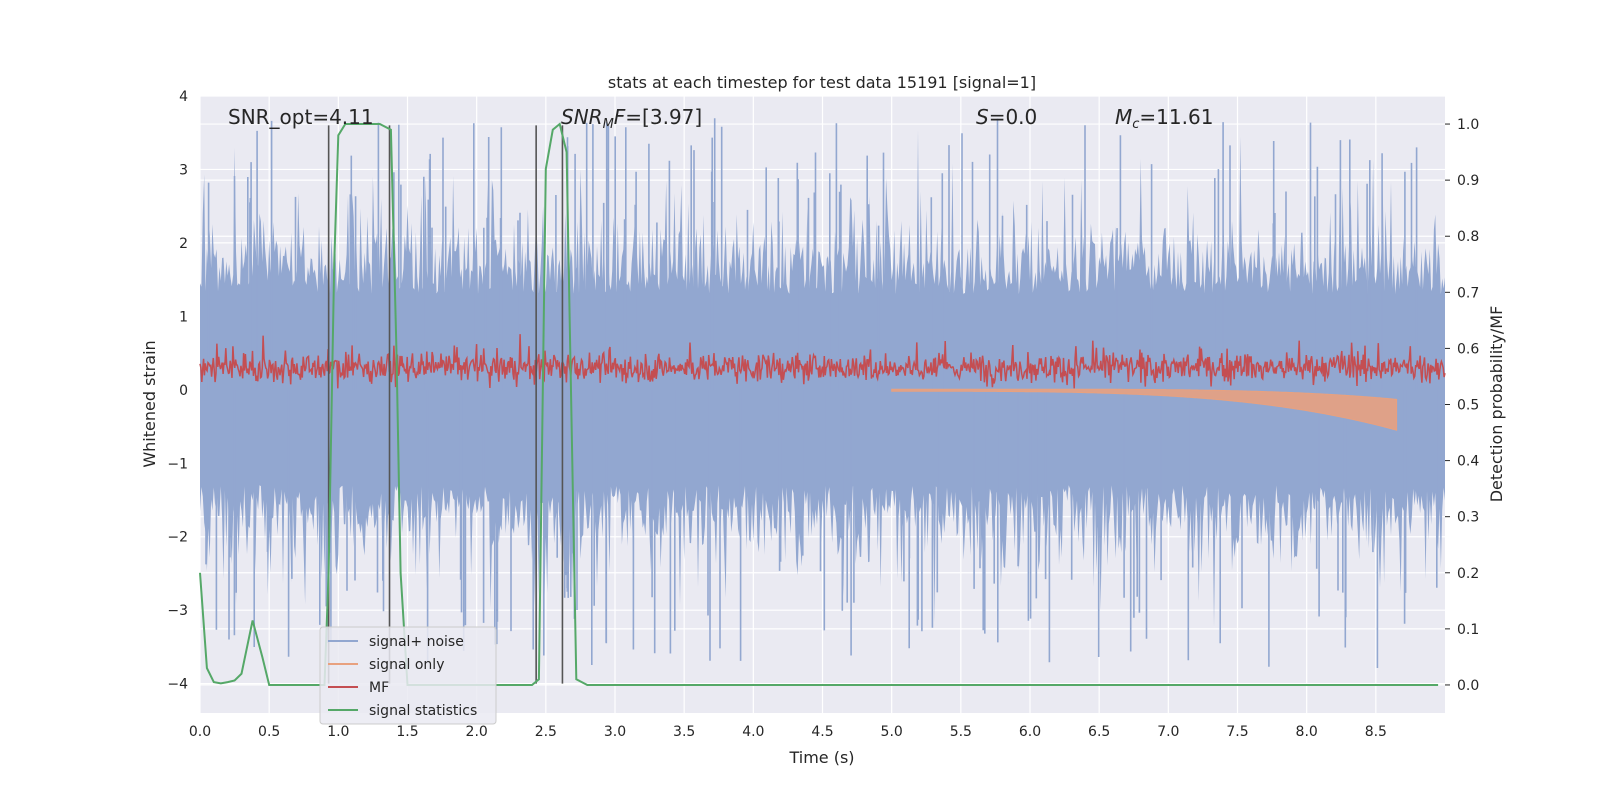 This screenshot has width=1600, height=800. Describe the element at coordinates (477, 732) in the screenshot. I see `x-tick-label: 2.0` at that location.